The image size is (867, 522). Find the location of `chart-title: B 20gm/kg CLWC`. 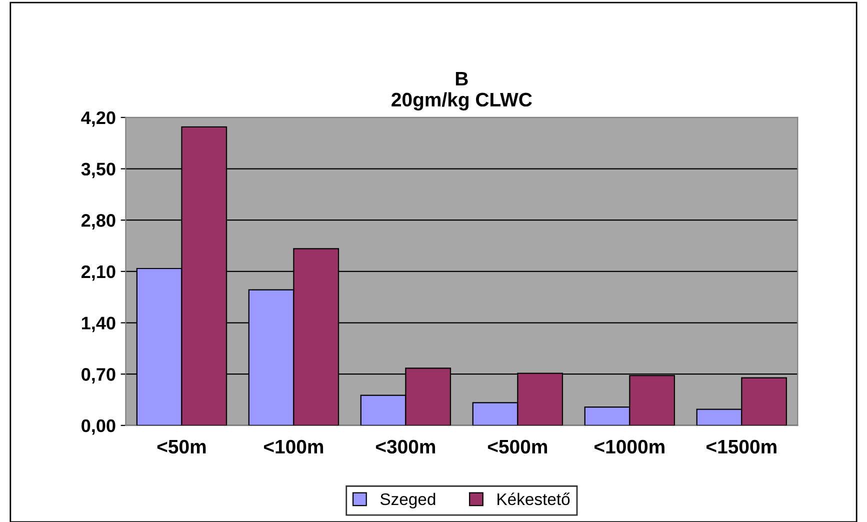

chart-title: B 20gm/kg CLWC is located at coordinates (462, 91).